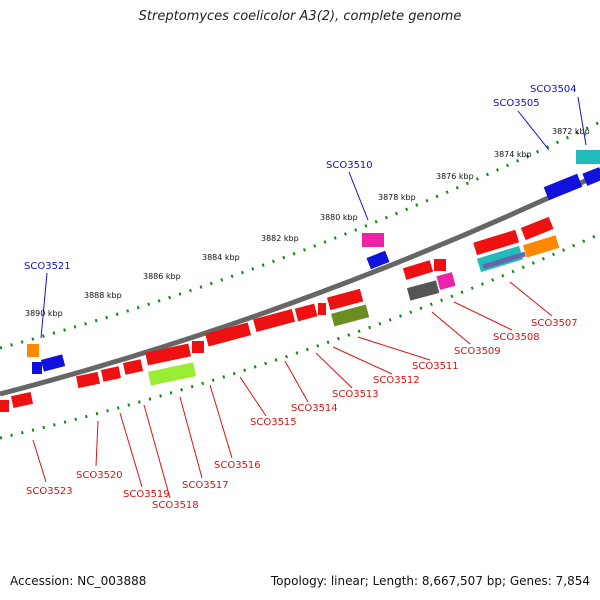 The width and height of the screenshot is (600, 600). Describe the element at coordinates (205, 485) in the screenshot. I see `gene-label-sco3517: SCO3517` at that location.